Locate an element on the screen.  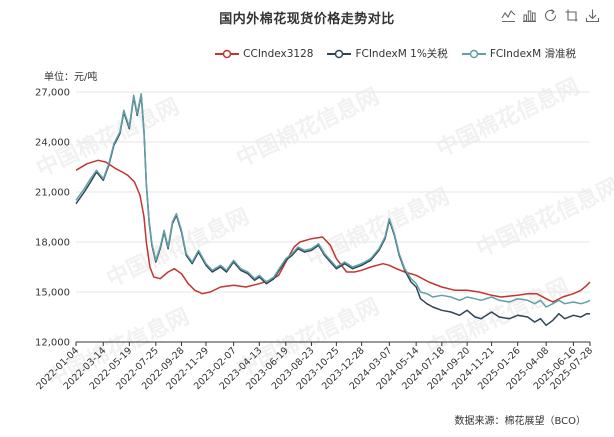
legend-item-fcindex-1pct: FCIndexM 1%关税 is located at coordinates (387, 53).